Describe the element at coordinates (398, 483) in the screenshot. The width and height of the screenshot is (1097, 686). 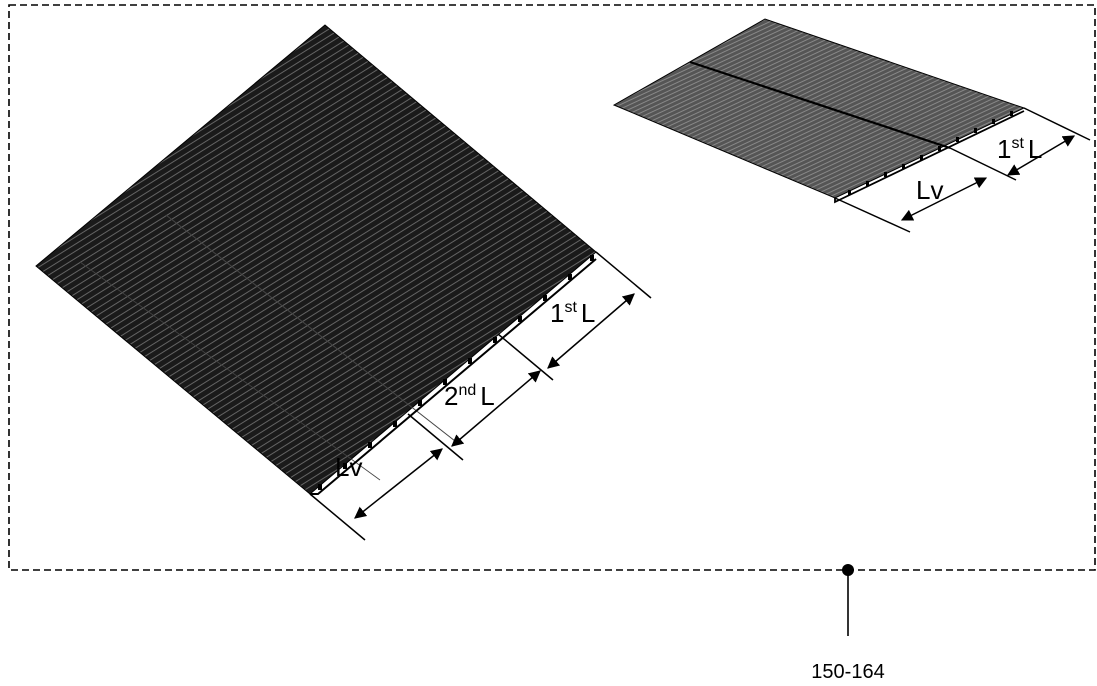
I see `dimension-arrow-lv` at that location.